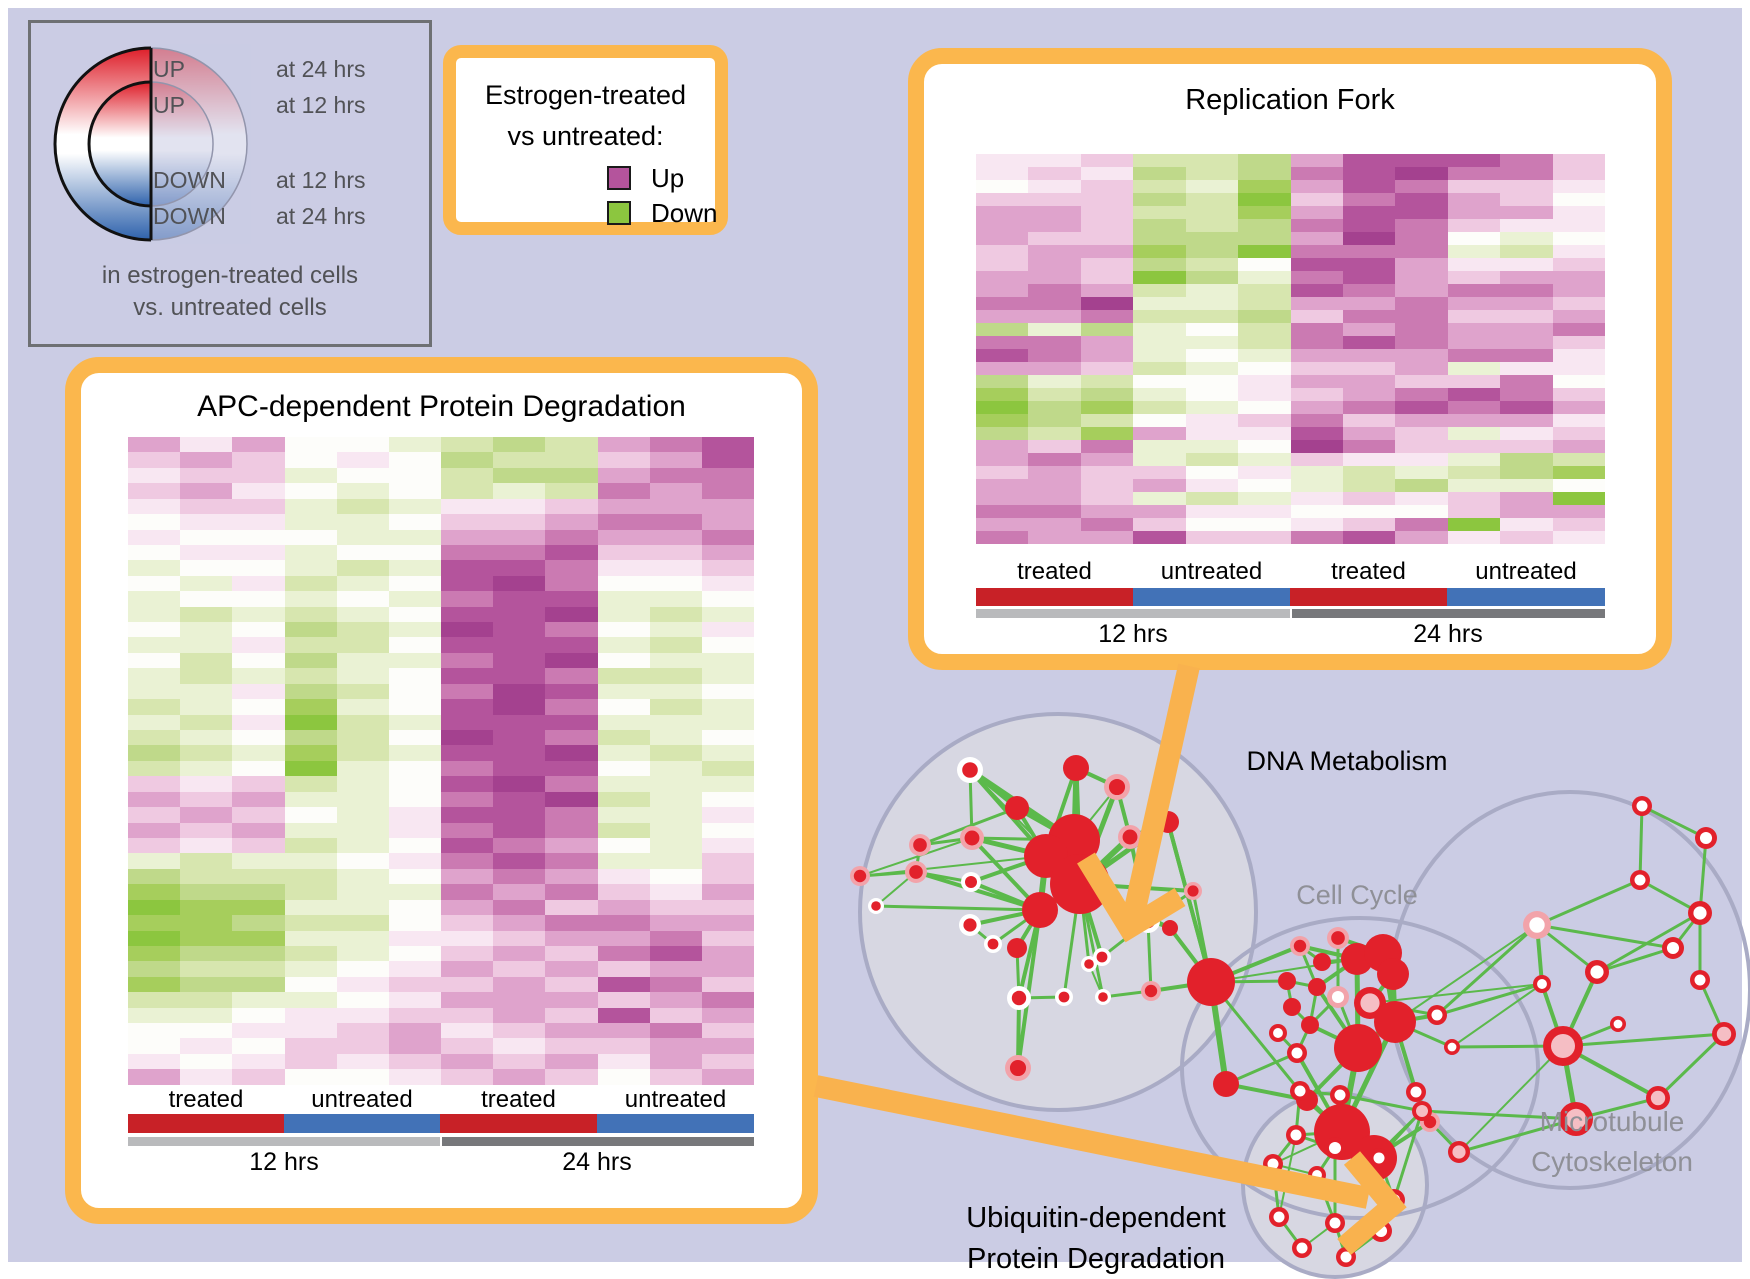  I want to click on rf-12hrs-bar, so click(1133, 613).